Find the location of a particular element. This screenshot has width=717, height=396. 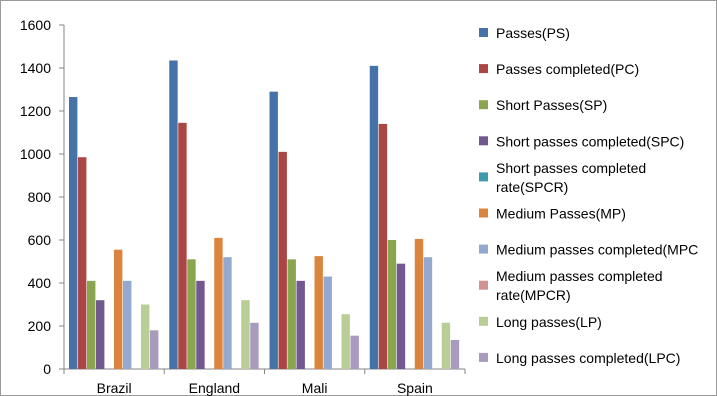

y-axis: 0 200 400 600 800 1000 1200 1400 1600 is located at coordinates (42, 197).